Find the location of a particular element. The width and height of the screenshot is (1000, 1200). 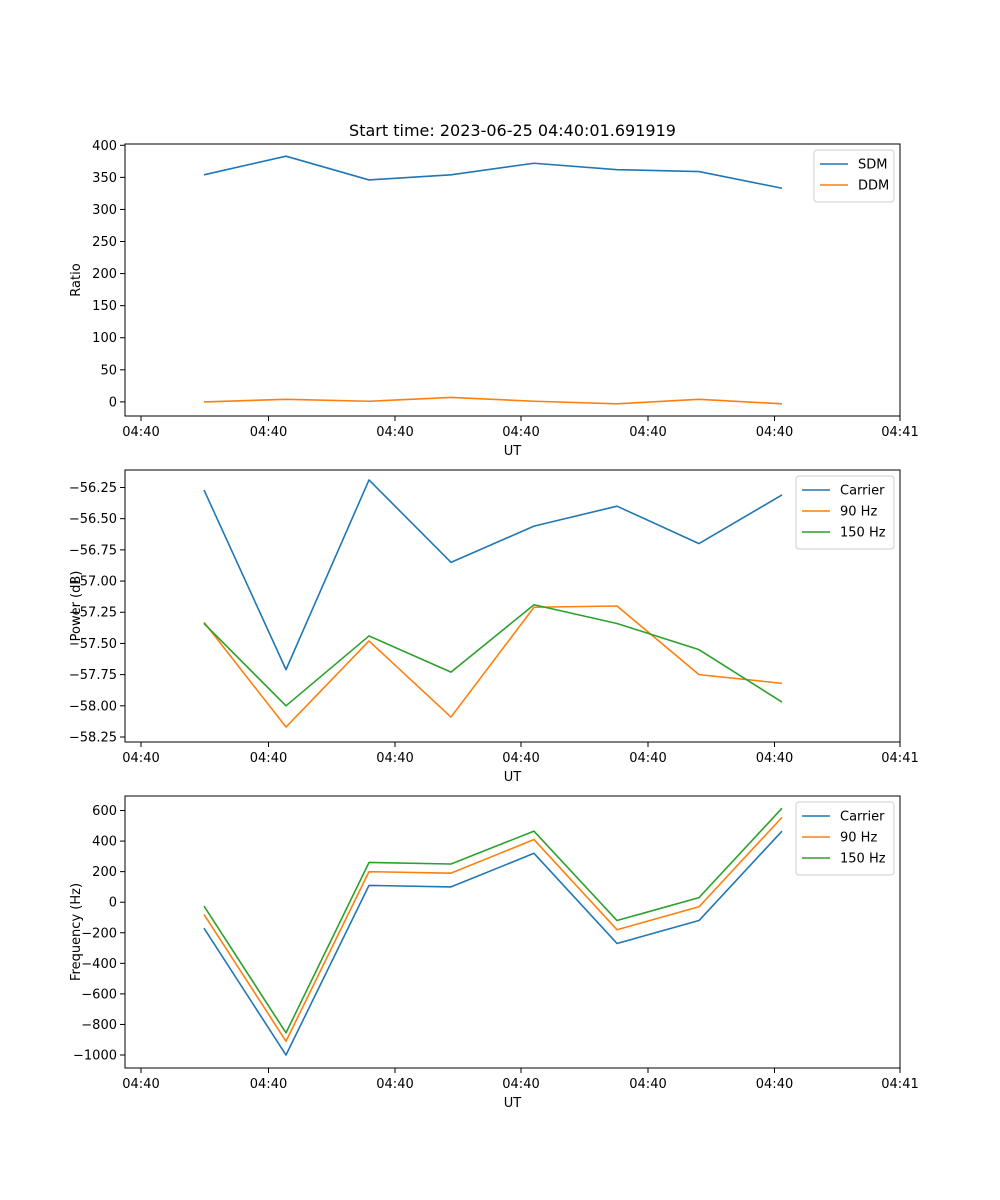

y-tick-label: 50 is located at coordinates (108, 370).